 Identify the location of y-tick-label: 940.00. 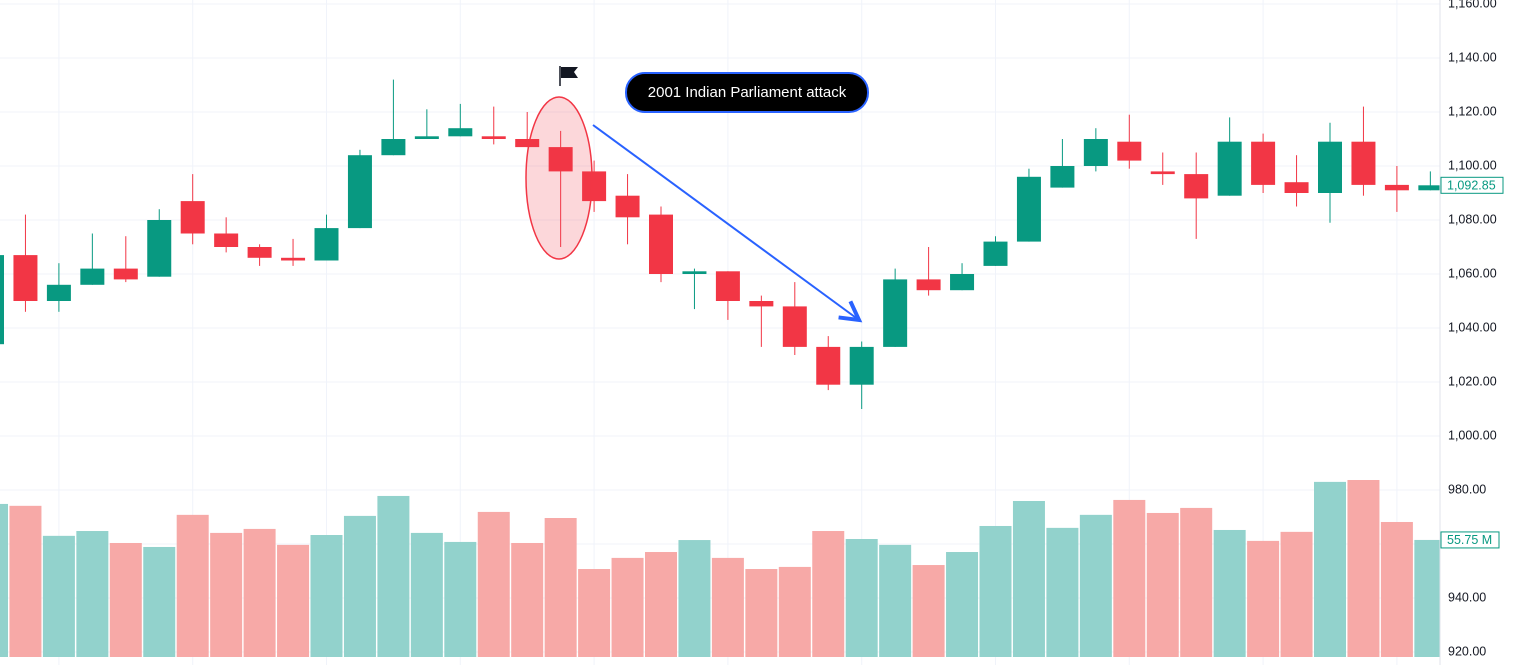
(1467, 597).